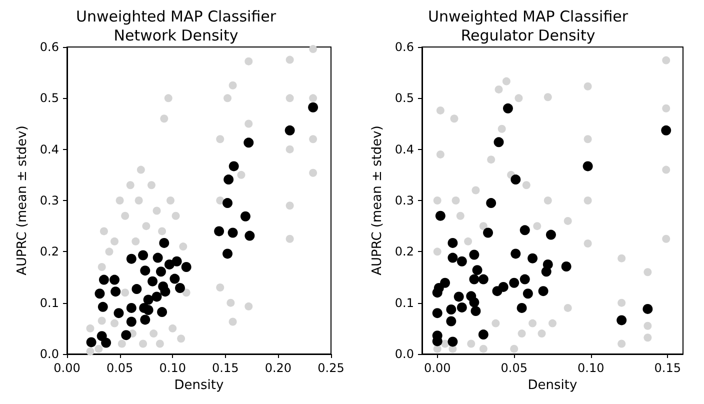 The width and height of the screenshot is (704, 404). I want to click on chart-title: Unweighted MAP Classifier Regulator Density, so click(528, 26).